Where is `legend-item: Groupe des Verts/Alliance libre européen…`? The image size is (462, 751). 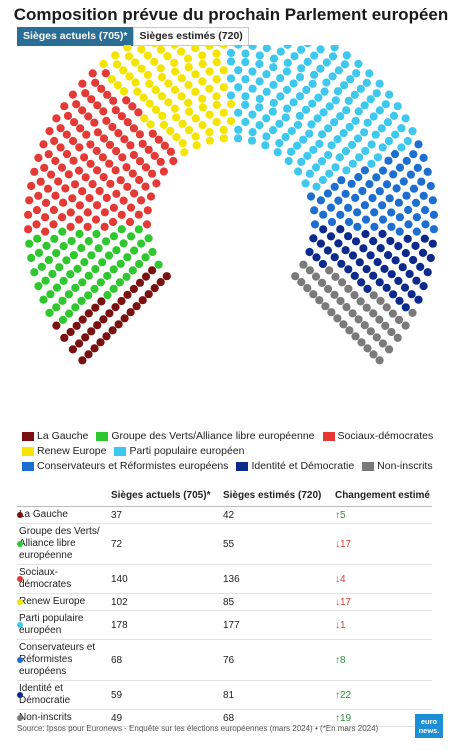 legend-item: Groupe des Verts/Alliance libre européen… is located at coordinates (205, 436).